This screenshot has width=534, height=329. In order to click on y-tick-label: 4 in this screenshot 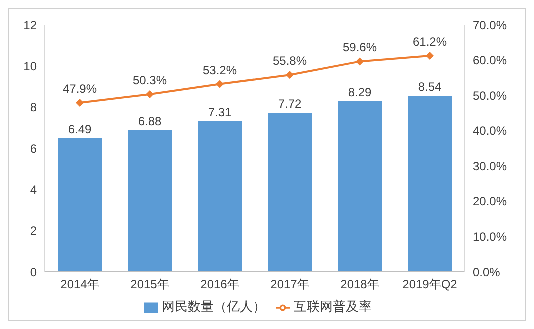, I will do `click(34, 189)`.